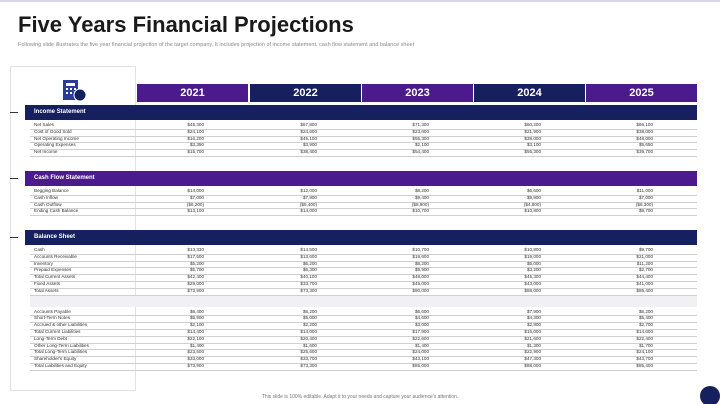  I want to click on row-value: $33,000, so click(195, 359).